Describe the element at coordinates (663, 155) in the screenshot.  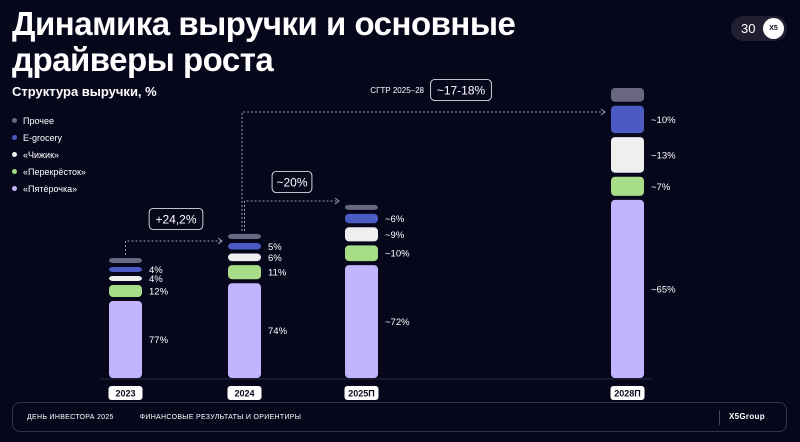
I see `data-label: ~13%` at that location.